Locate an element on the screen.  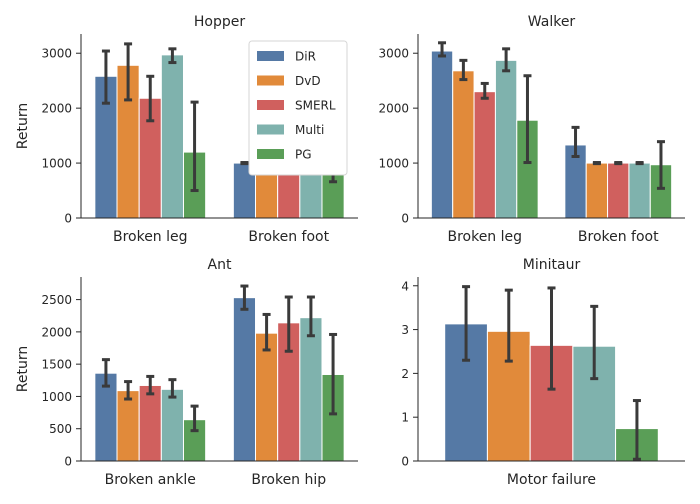
legend-label: SMERL is located at coordinates (315, 106).